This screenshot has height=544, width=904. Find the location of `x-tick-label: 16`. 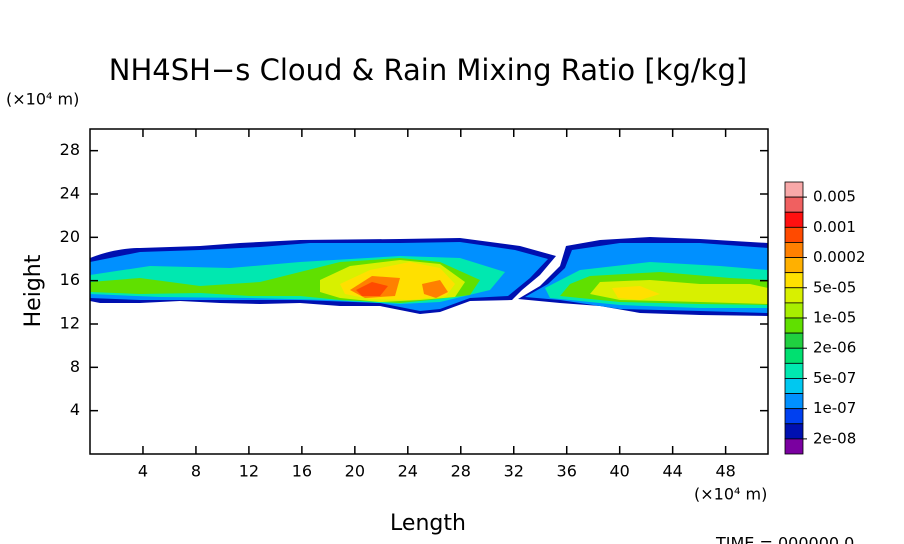

x-tick-label: 16 is located at coordinates (302, 471).